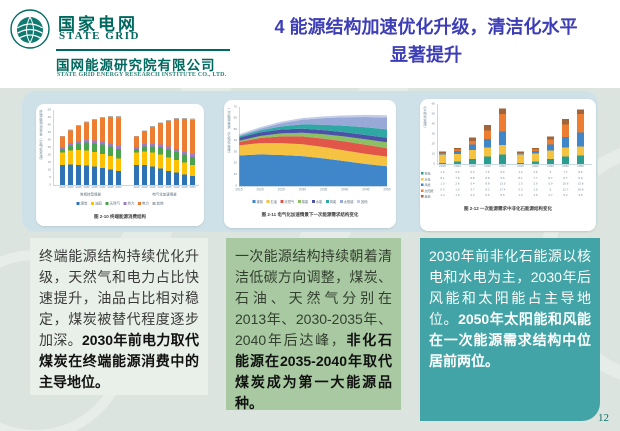  I want to click on legend-label: 风能, so click(333, 202).